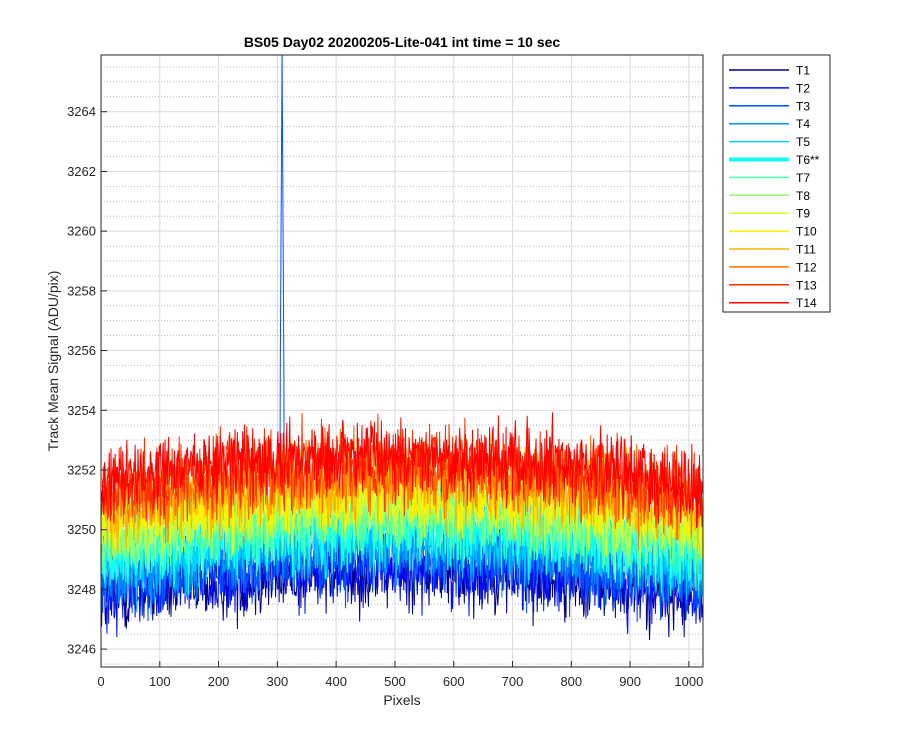  What do you see at coordinates (454, 681) in the screenshot?
I see `x-tick-label: 600` at bounding box center [454, 681].